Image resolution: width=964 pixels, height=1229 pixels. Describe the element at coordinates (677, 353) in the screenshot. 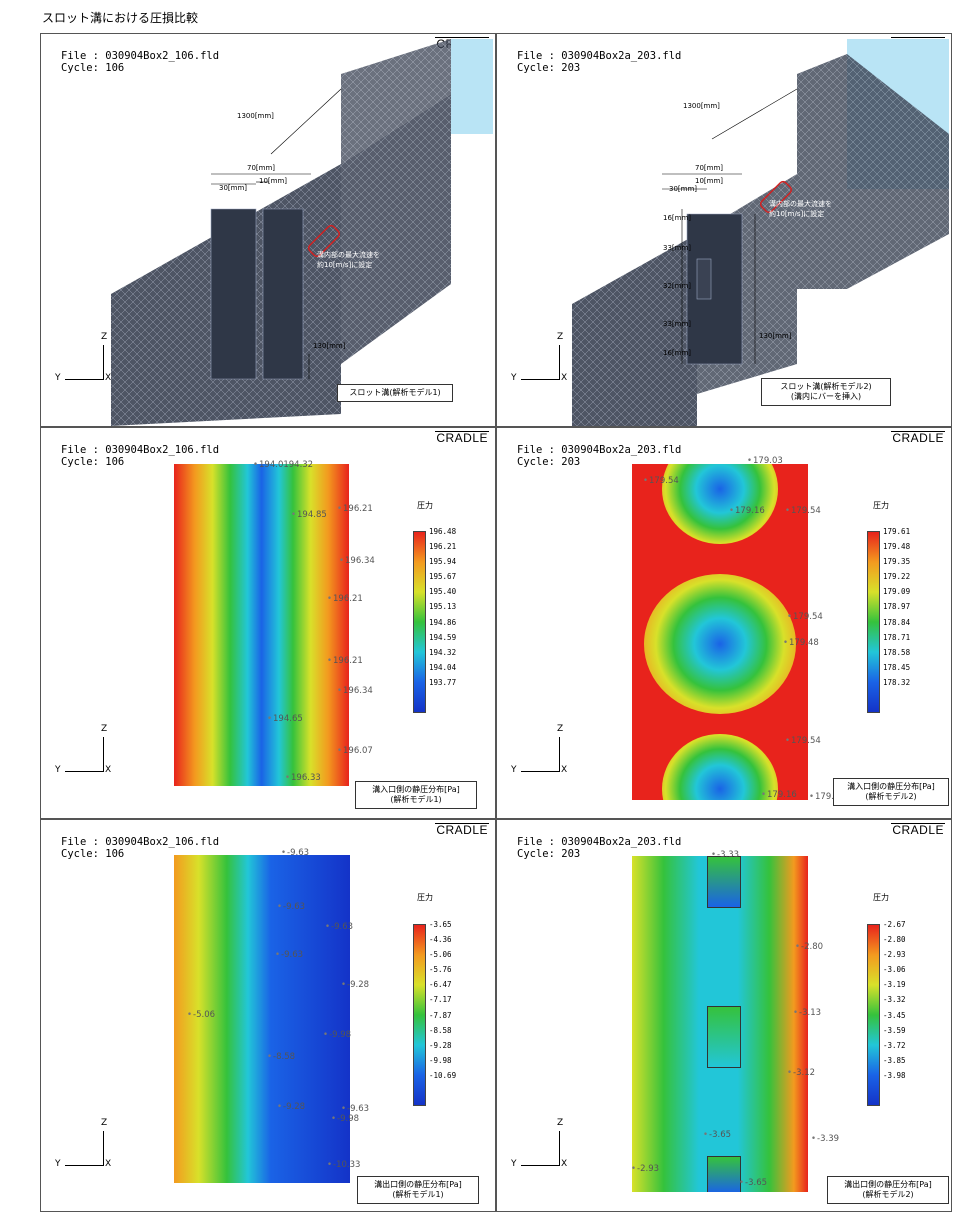

I see `dim-seg-16-bottom: 16[mm]` at that location.